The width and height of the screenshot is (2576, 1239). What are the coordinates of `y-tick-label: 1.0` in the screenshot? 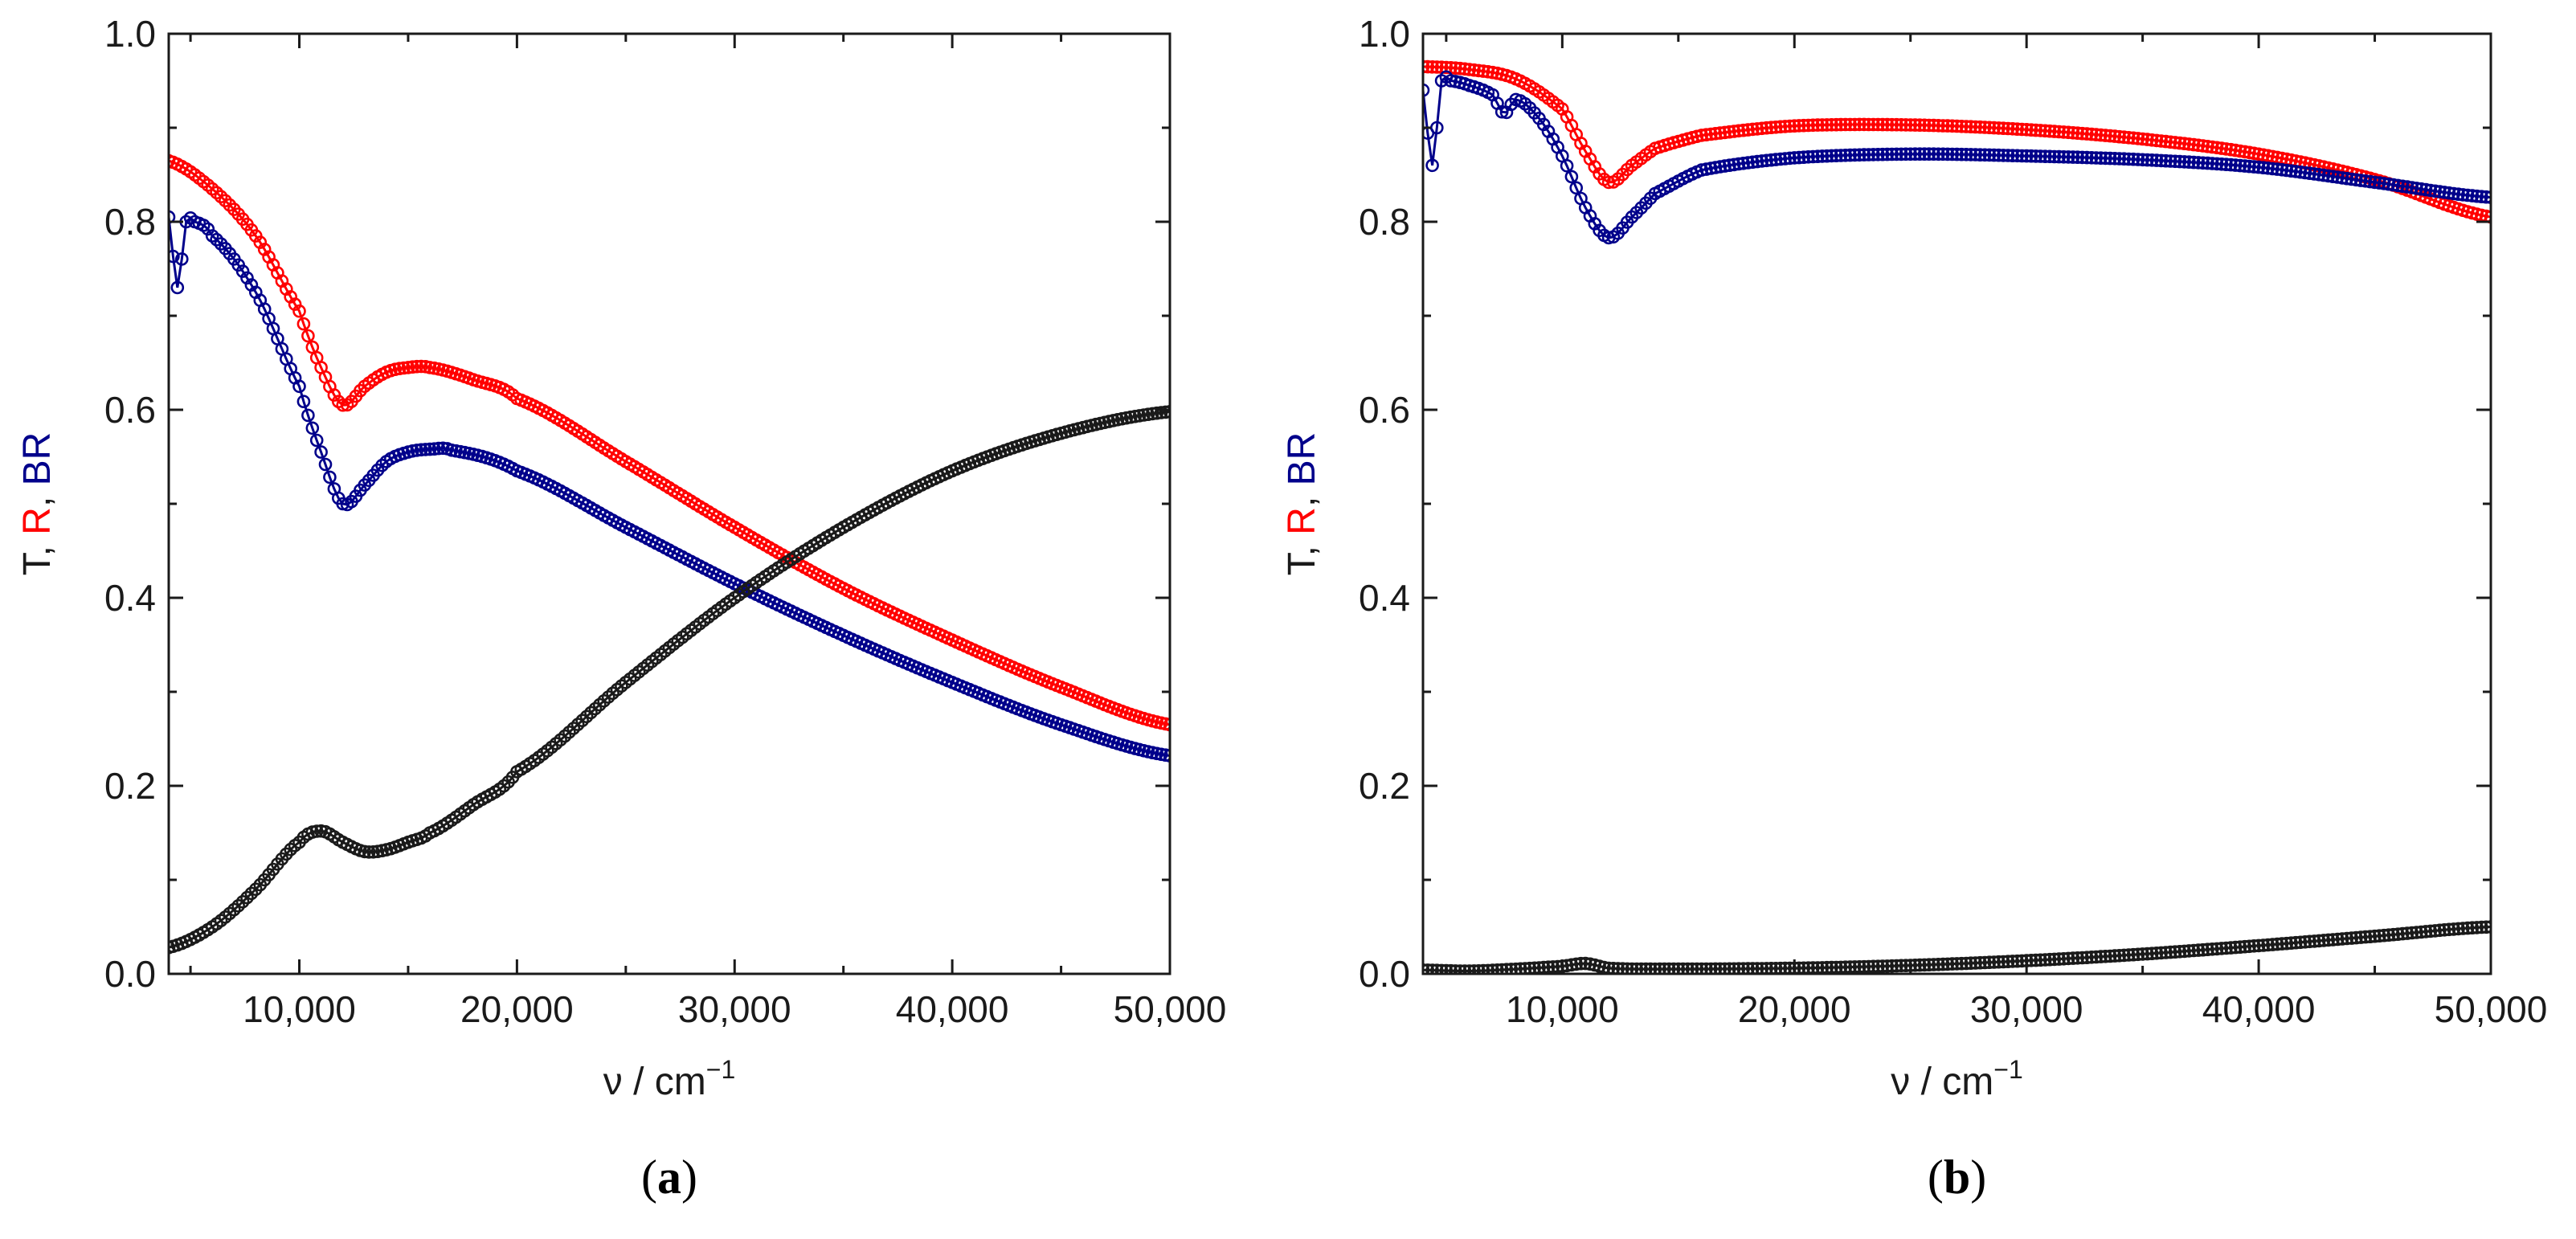 It's located at (1384, 34).